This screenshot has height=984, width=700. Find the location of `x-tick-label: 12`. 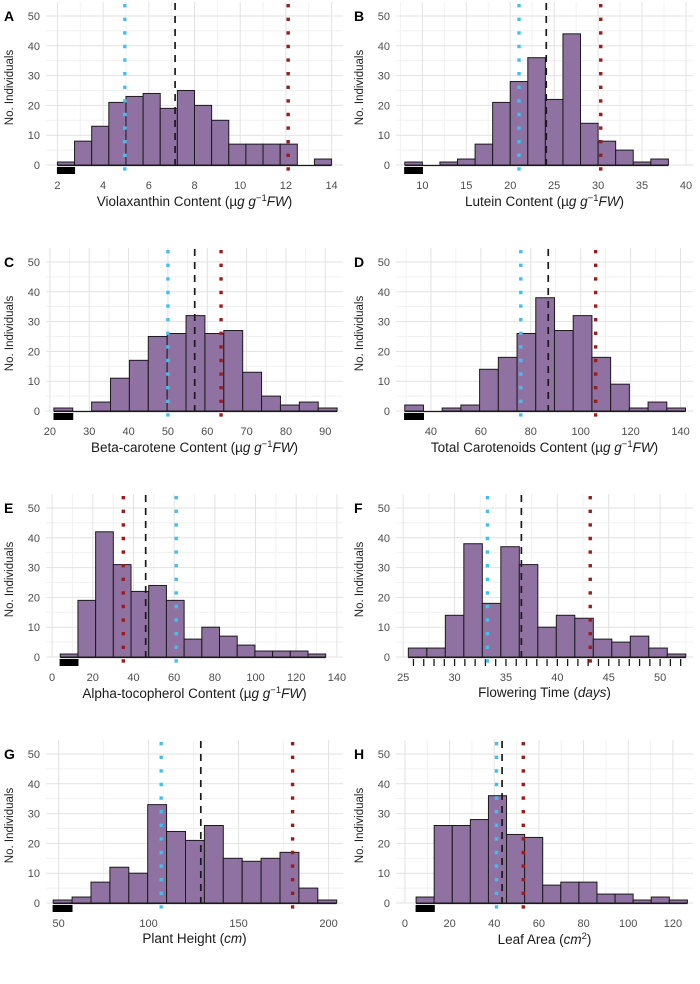

x-tick-label: 12 is located at coordinates (286, 186).